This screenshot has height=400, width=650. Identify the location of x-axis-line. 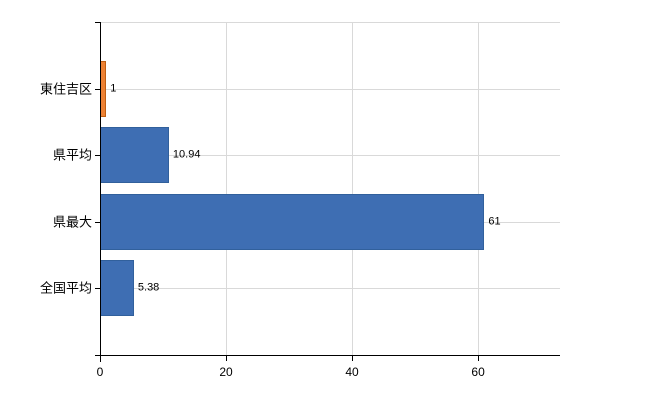
(327, 355).